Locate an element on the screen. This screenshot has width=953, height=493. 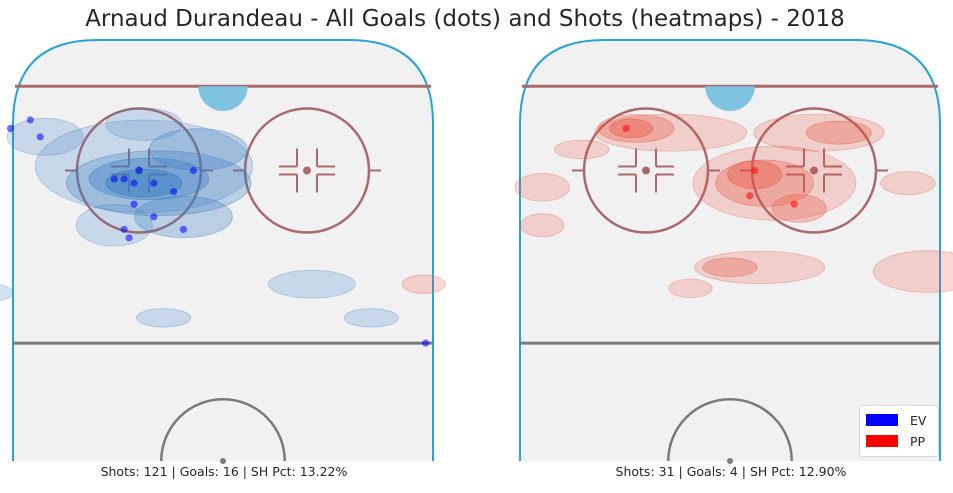
pp-faceoff-circle-right-dot is located at coordinates (814, 170).